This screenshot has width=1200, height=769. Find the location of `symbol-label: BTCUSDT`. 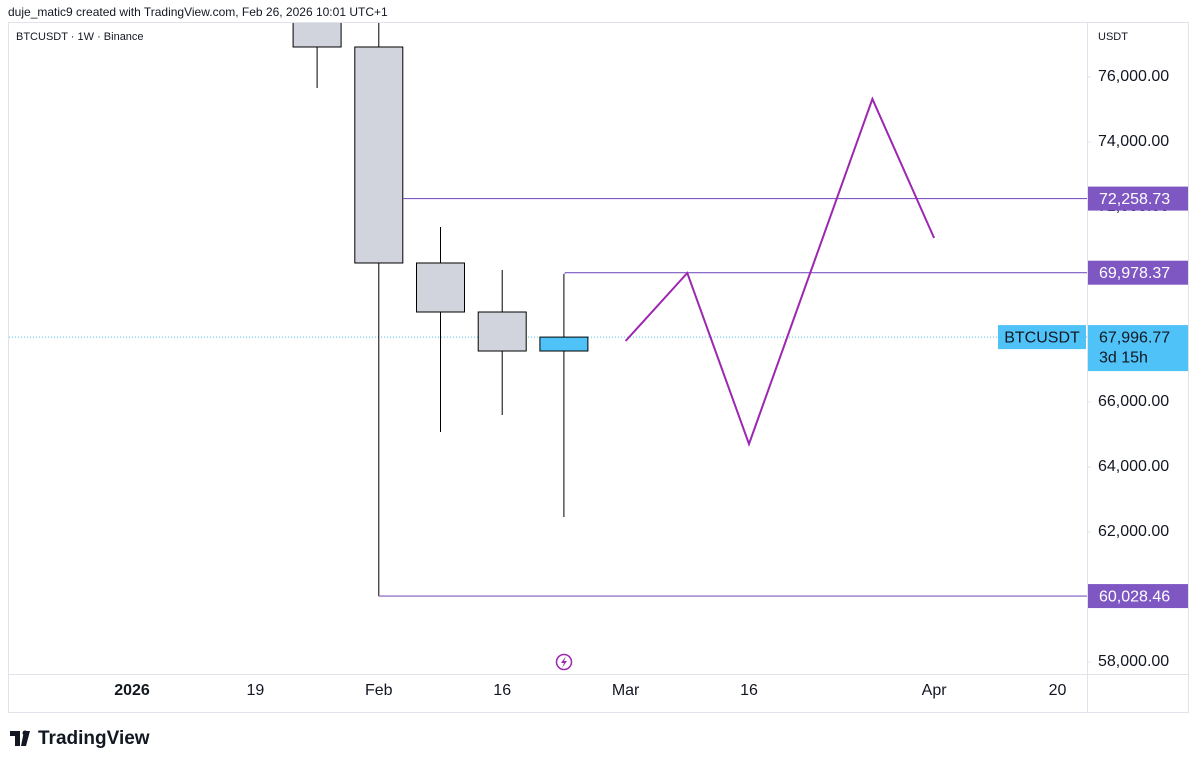

symbol-label: BTCUSDT is located at coordinates (1042, 337).